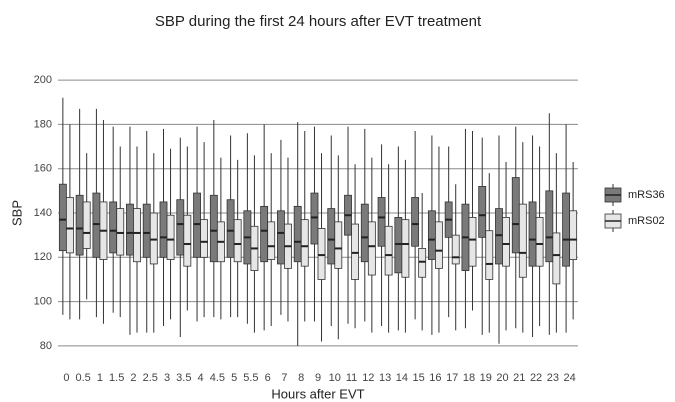 The width and height of the screenshot is (675, 402). I want to click on x-tick-label: 0.5, so click(83, 378).